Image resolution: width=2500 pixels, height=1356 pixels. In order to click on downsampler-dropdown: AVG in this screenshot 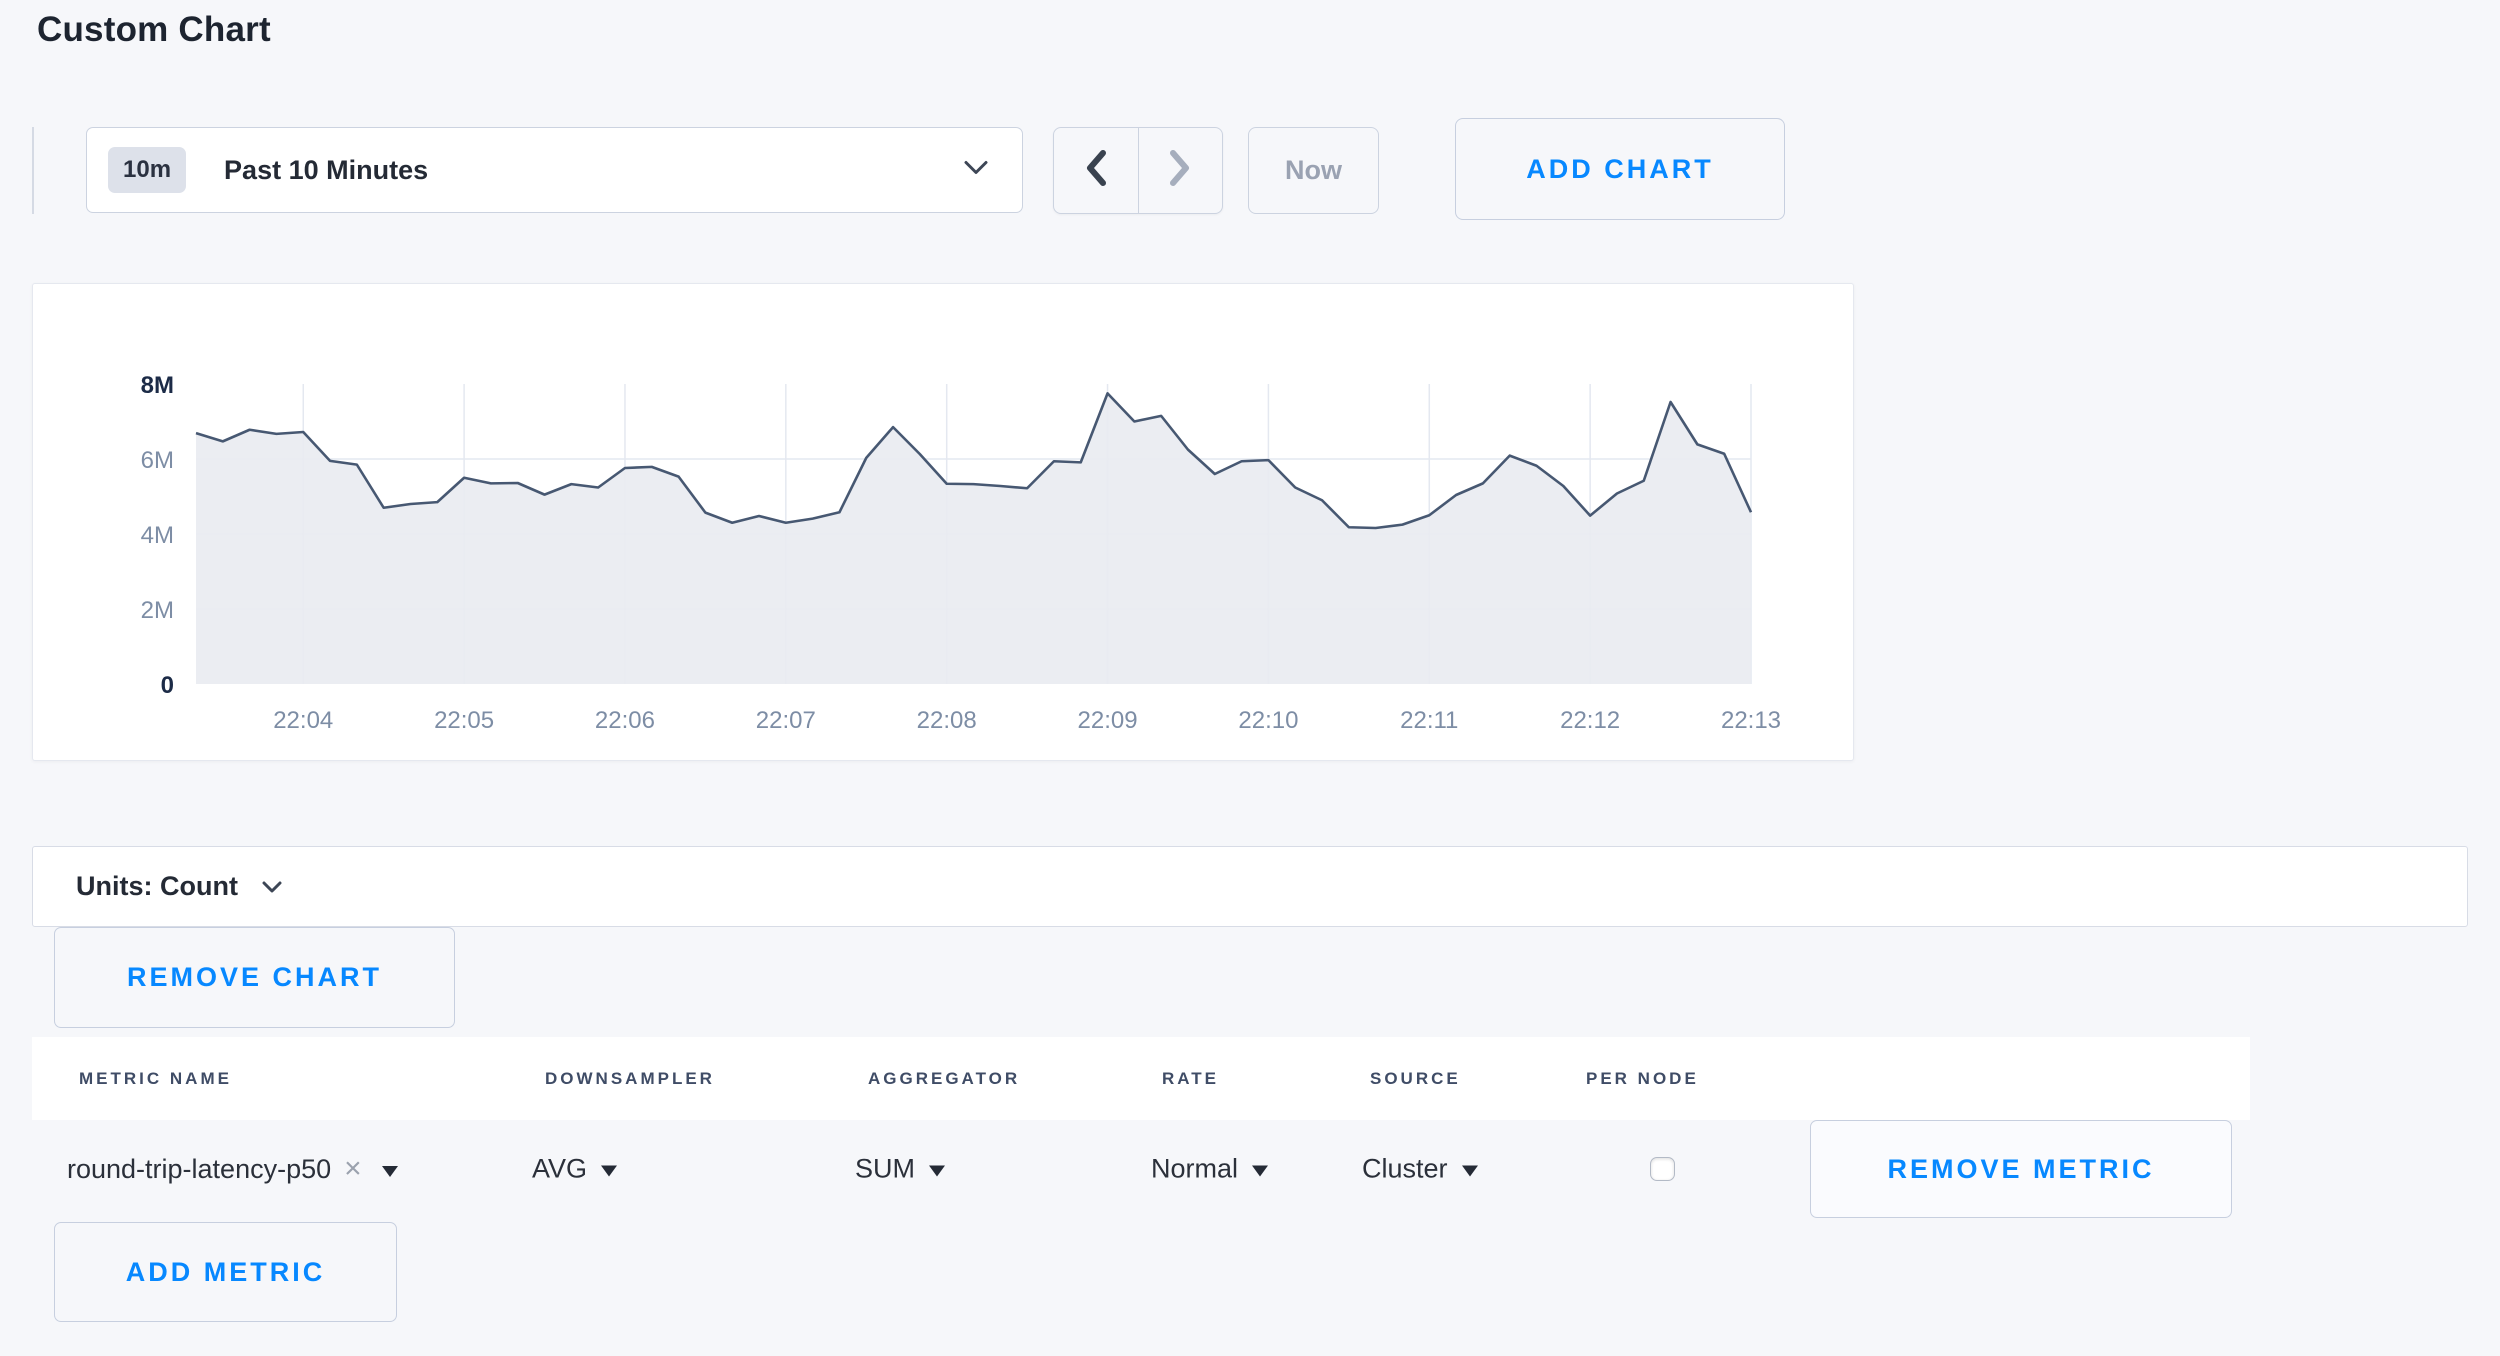, I will do `click(575, 1169)`.